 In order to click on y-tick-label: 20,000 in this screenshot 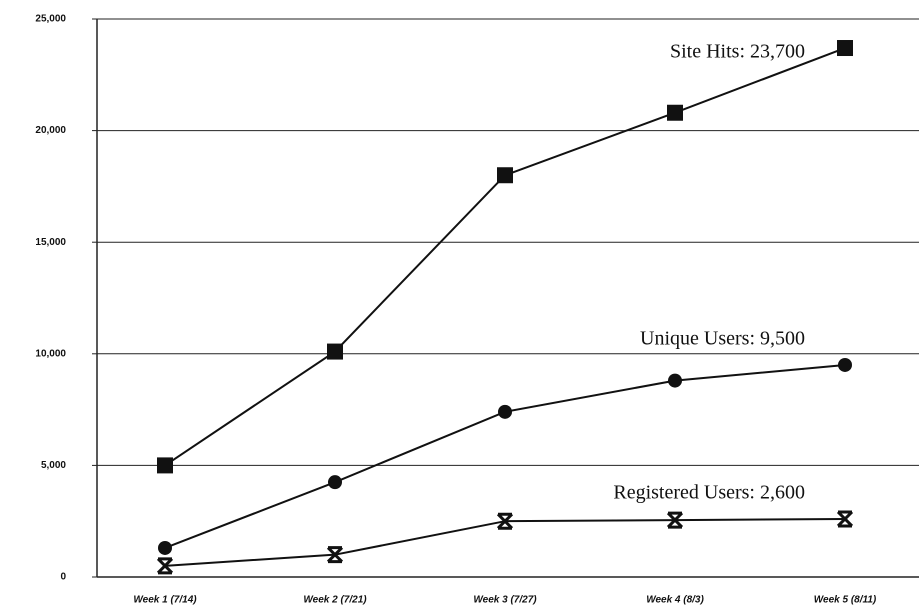, I will do `click(50, 130)`.